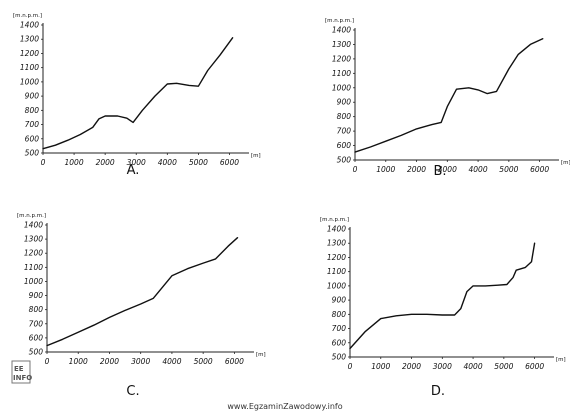 This screenshot has height=413, width=570. I want to click on logo-frame, so click(21, 372).